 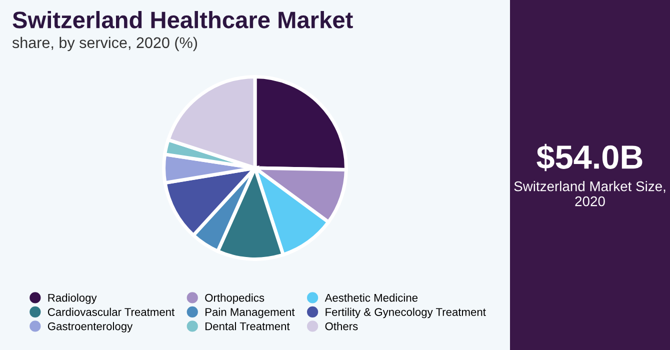 I want to click on legend-label: Cardiovascular Treatment, so click(x=111, y=312).